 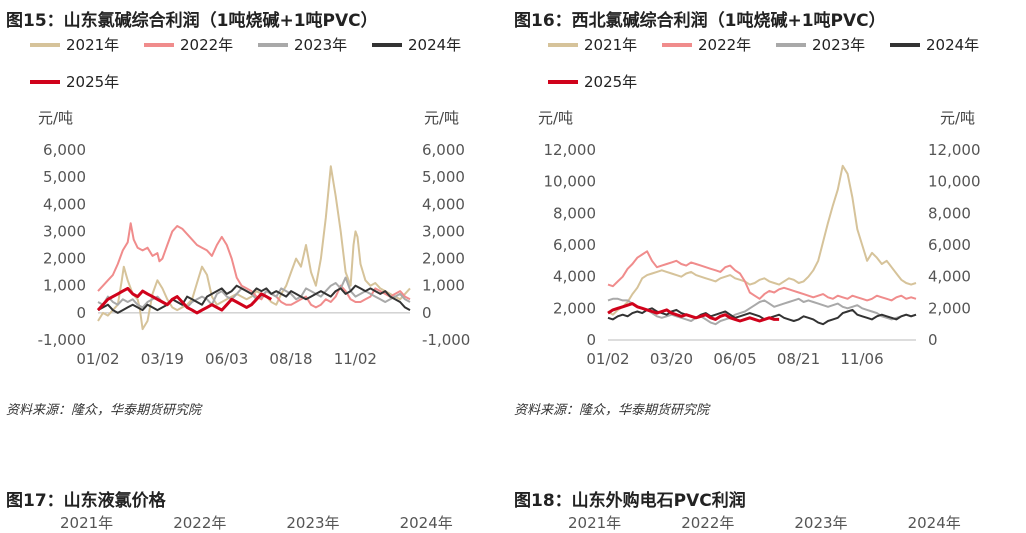 What do you see at coordinates (64, 231) in the screenshot?
I see `y-tick-label-left: 3,000` at bounding box center [64, 231].